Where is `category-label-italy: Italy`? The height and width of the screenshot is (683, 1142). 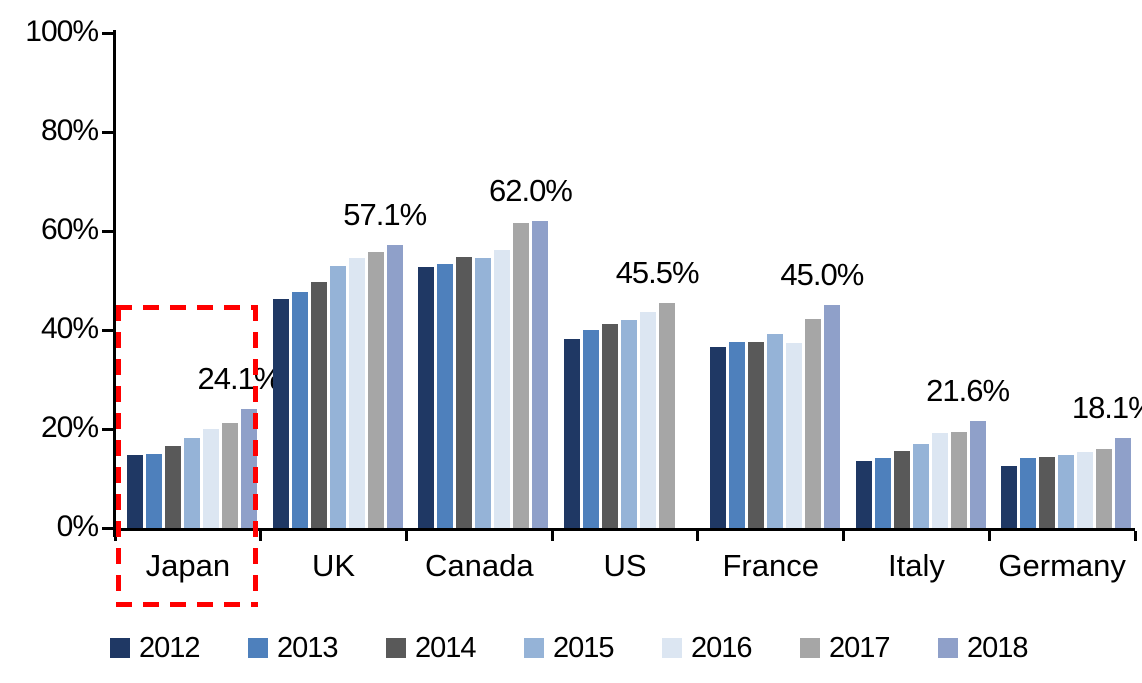 category-label-italy: Italy is located at coordinates (916, 565).